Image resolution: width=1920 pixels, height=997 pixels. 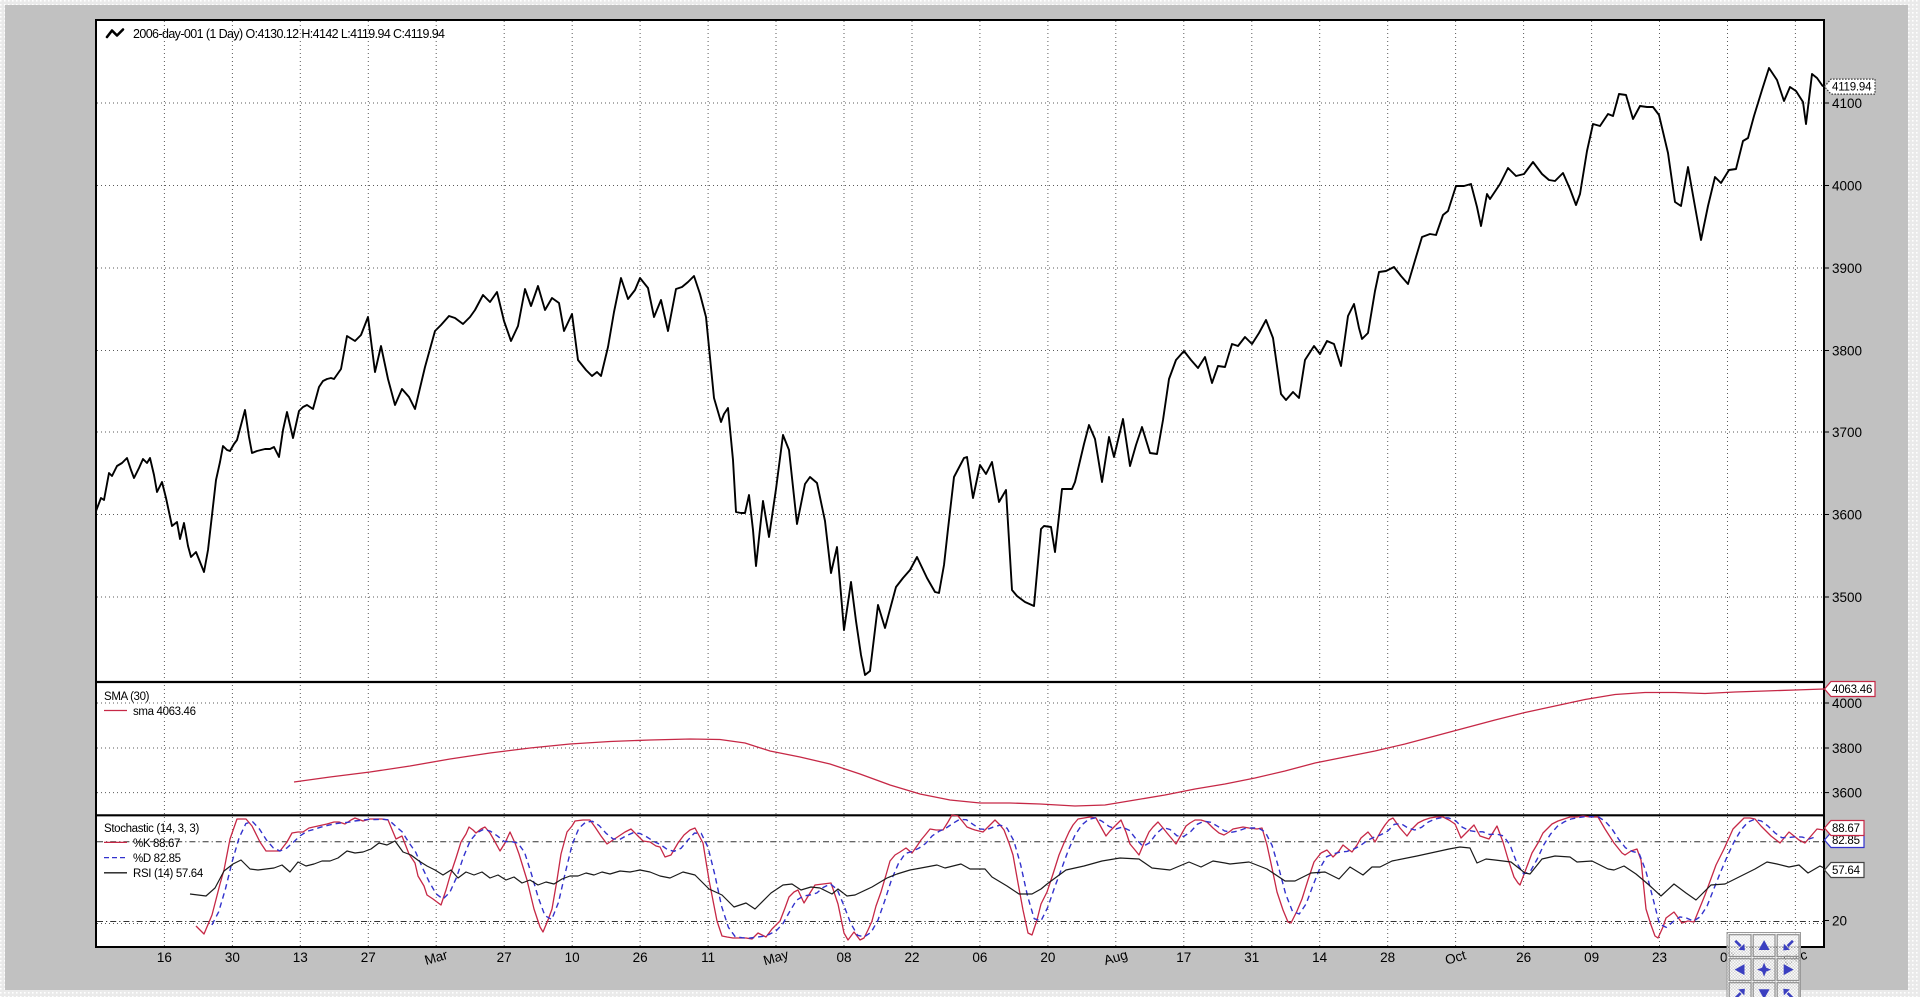 What do you see at coordinates (168, 874) in the screenshot?
I see `svg-text: RSI (14) 57.64` at bounding box center [168, 874].